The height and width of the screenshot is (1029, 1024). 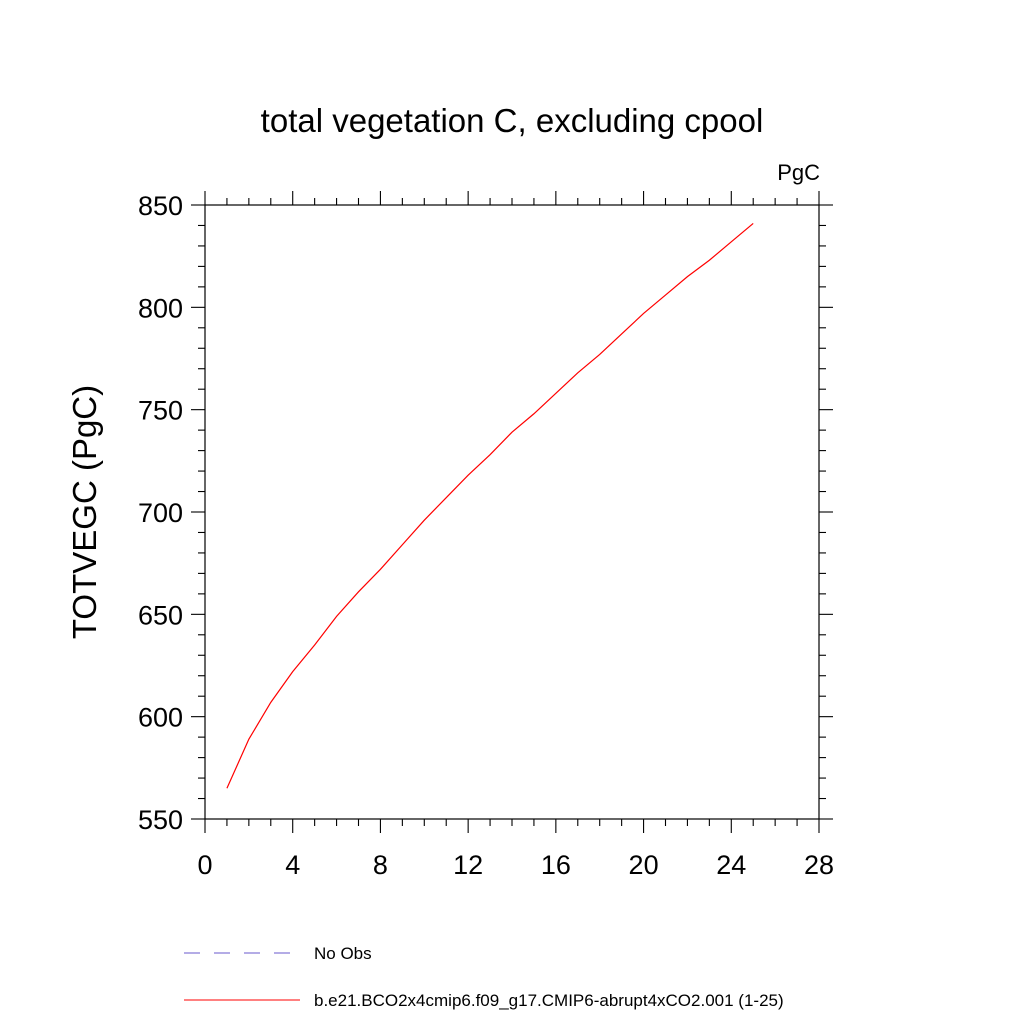 What do you see at coordinates (160, 411) in the screenshot?
I see `y-tick-label: 750` at bounding box center [160, 411].